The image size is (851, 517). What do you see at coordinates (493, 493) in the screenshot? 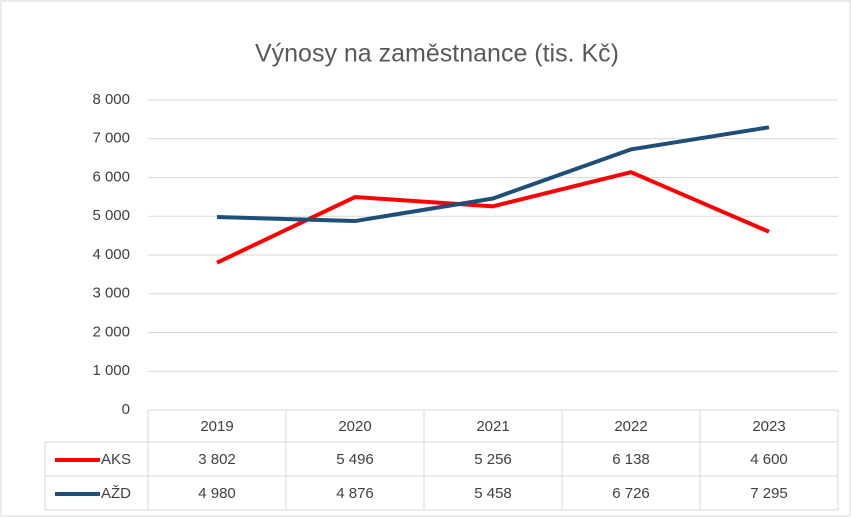
I see `table-value: 5 458` at bounding box center [493, 493].